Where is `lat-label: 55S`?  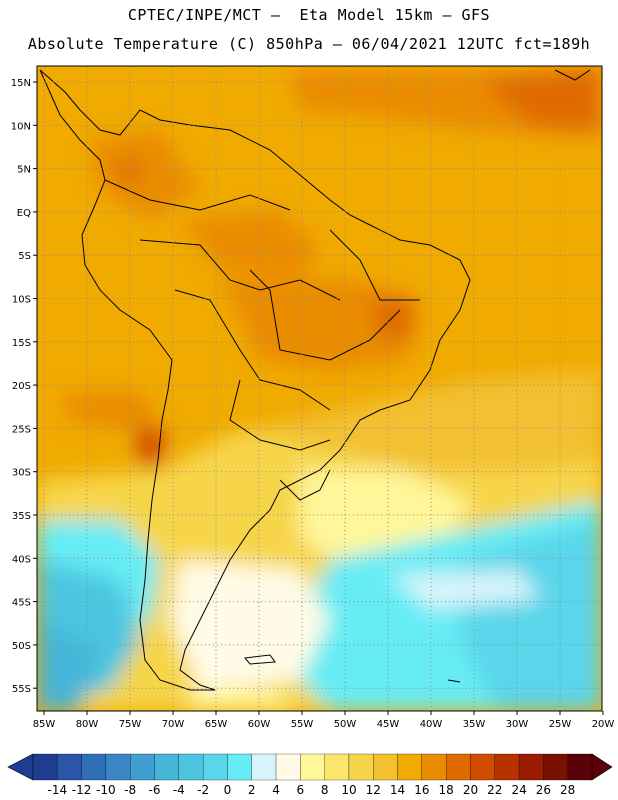 lat-label: 55S is located at coordinates (21, 689).